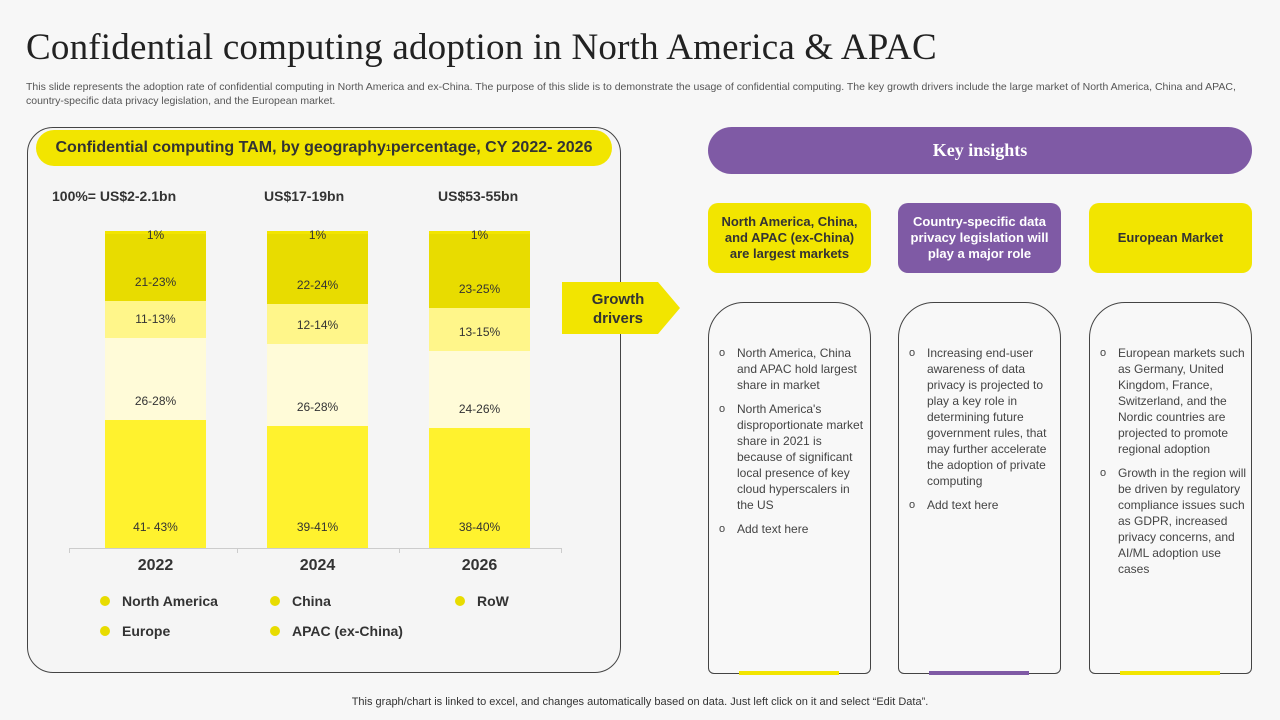 The height and width of the screenshot is (720, 1280). I want to click on legend-label: APAC (ex-China), so click(347, 631).